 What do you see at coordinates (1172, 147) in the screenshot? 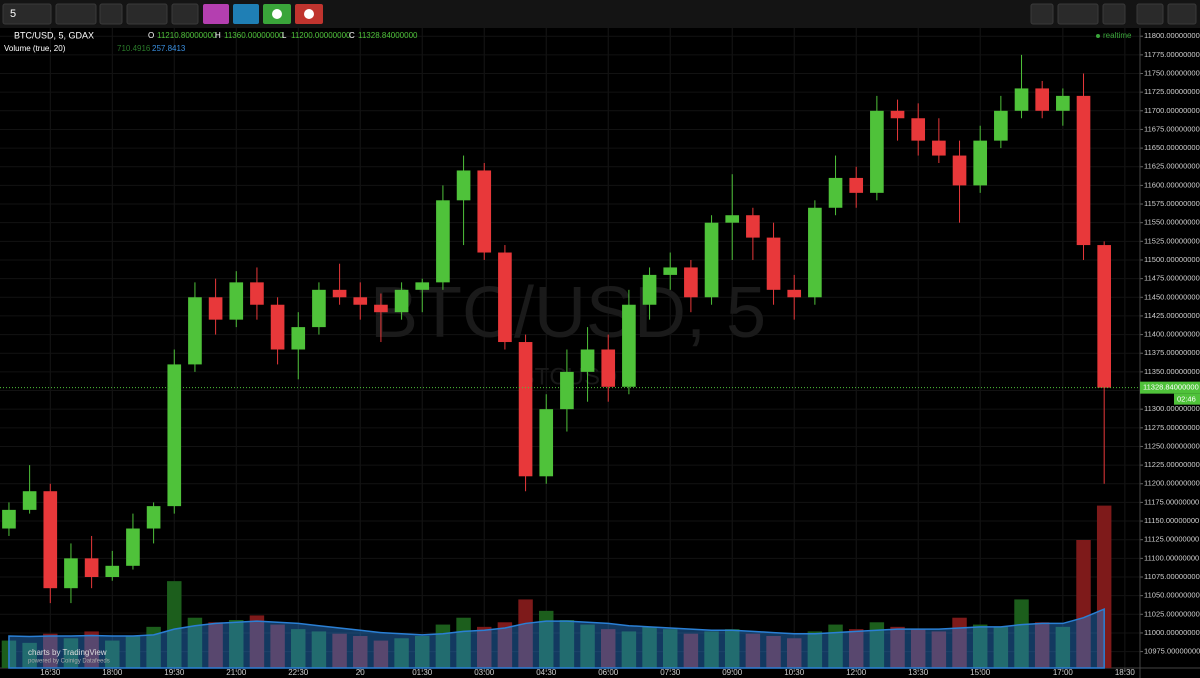
I see `y-tick-label: 11650.00000000` at bounding box center [1172, 147].